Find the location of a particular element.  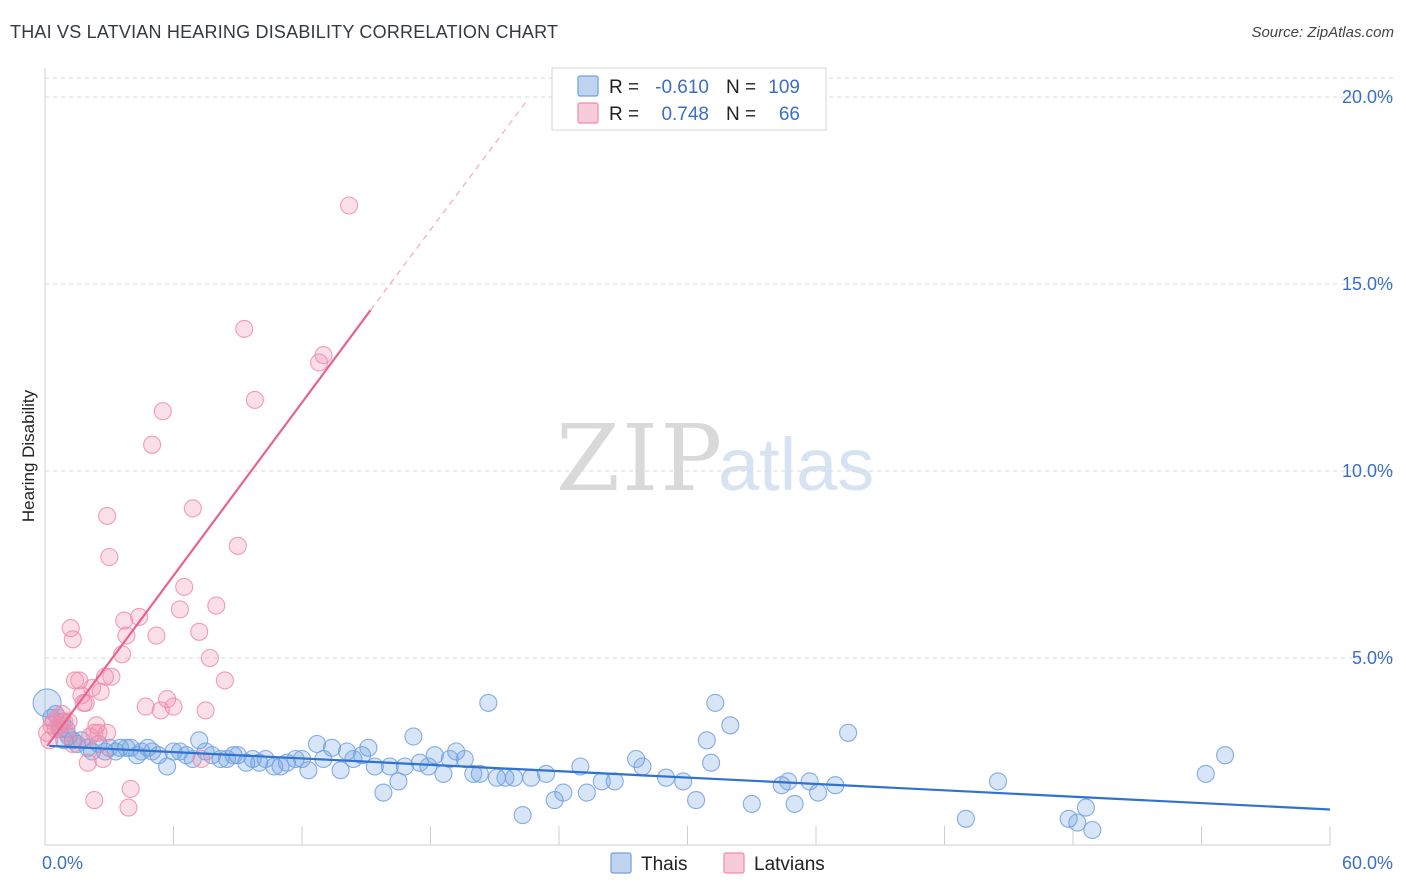

y-tick-label: 15.0% is located at coordinates (1367, 284).